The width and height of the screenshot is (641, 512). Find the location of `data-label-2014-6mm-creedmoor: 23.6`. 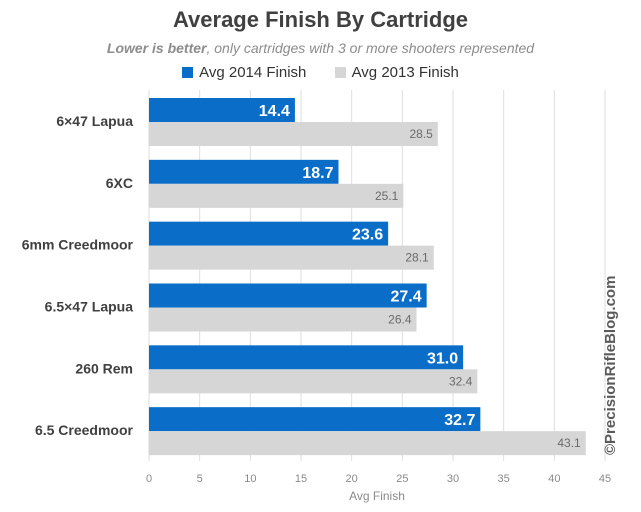

data-label-2014-6mm-creedmoor: 23.6 is located at coordinates (367, 235).